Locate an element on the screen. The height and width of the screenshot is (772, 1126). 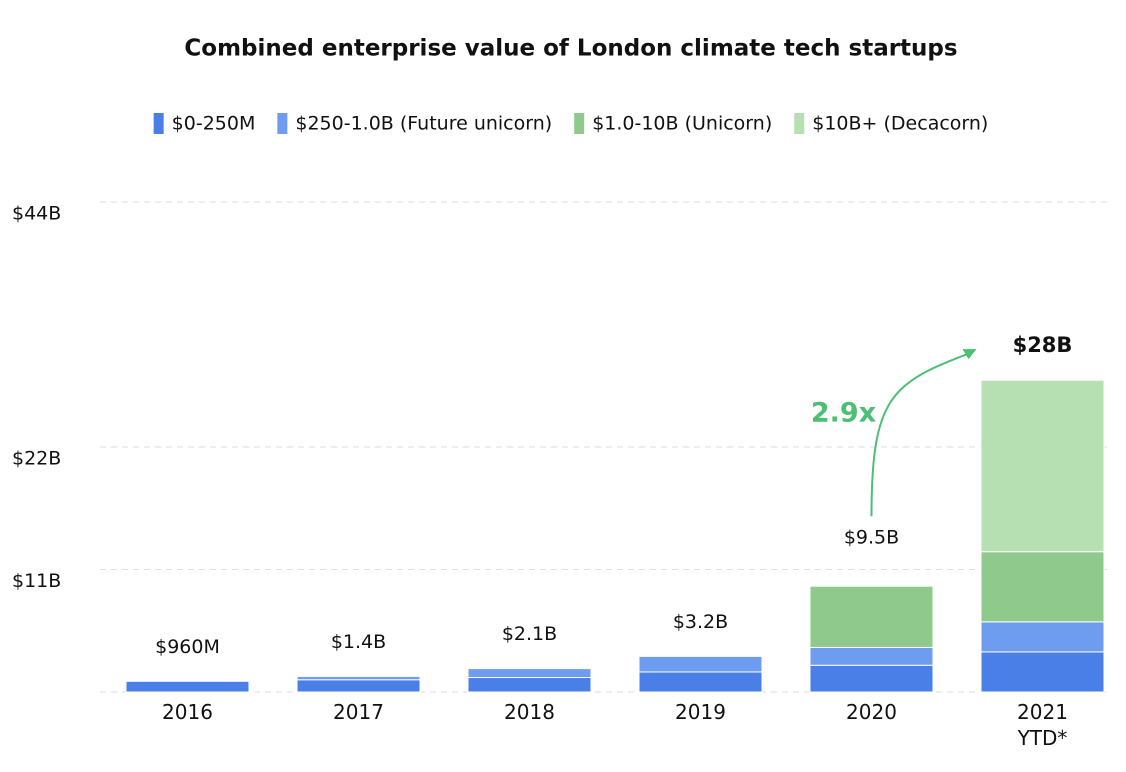
x-tick-label: 2016 is located at coordinates (187, 712).